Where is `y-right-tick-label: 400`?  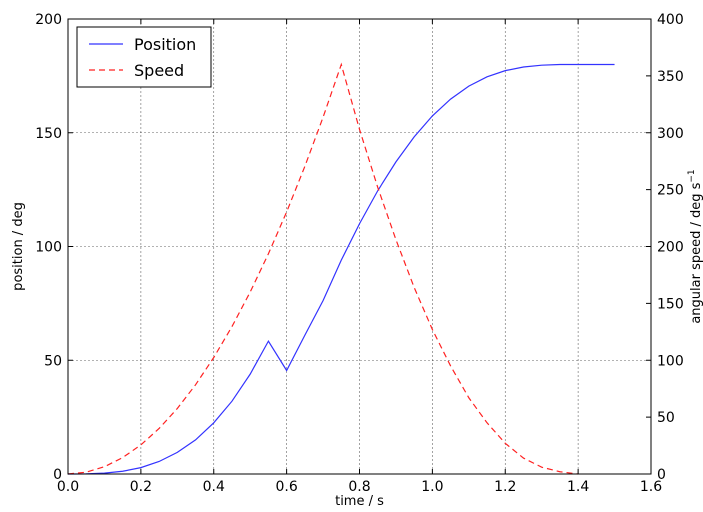 y-right-tick-label: 400 is located at coordinates (670, 20).